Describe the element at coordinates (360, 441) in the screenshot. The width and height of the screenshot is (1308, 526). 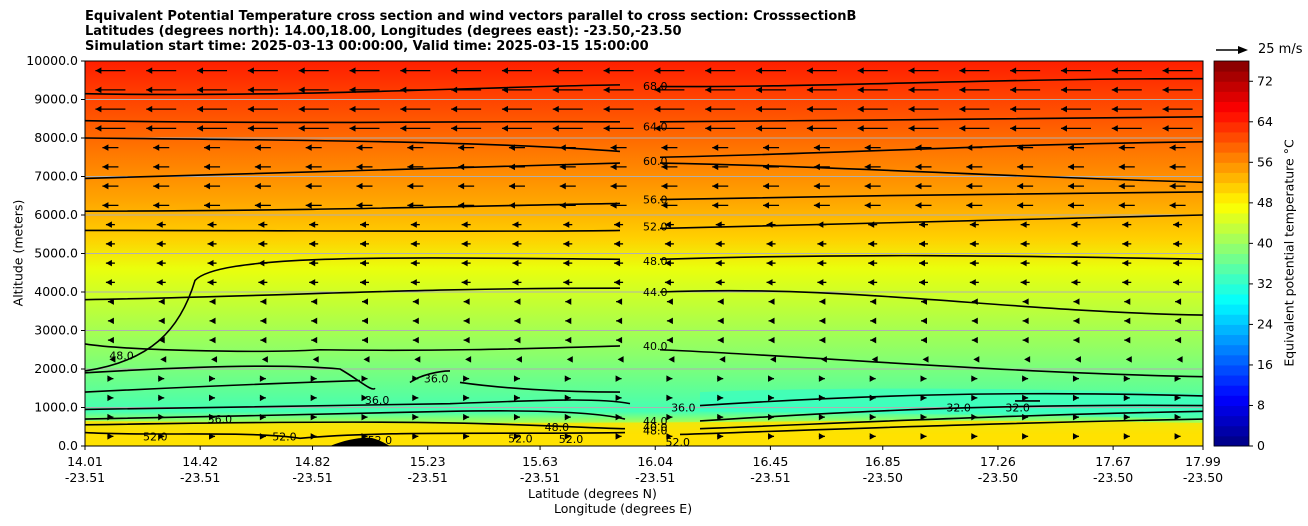
I see `terrain` at that location.